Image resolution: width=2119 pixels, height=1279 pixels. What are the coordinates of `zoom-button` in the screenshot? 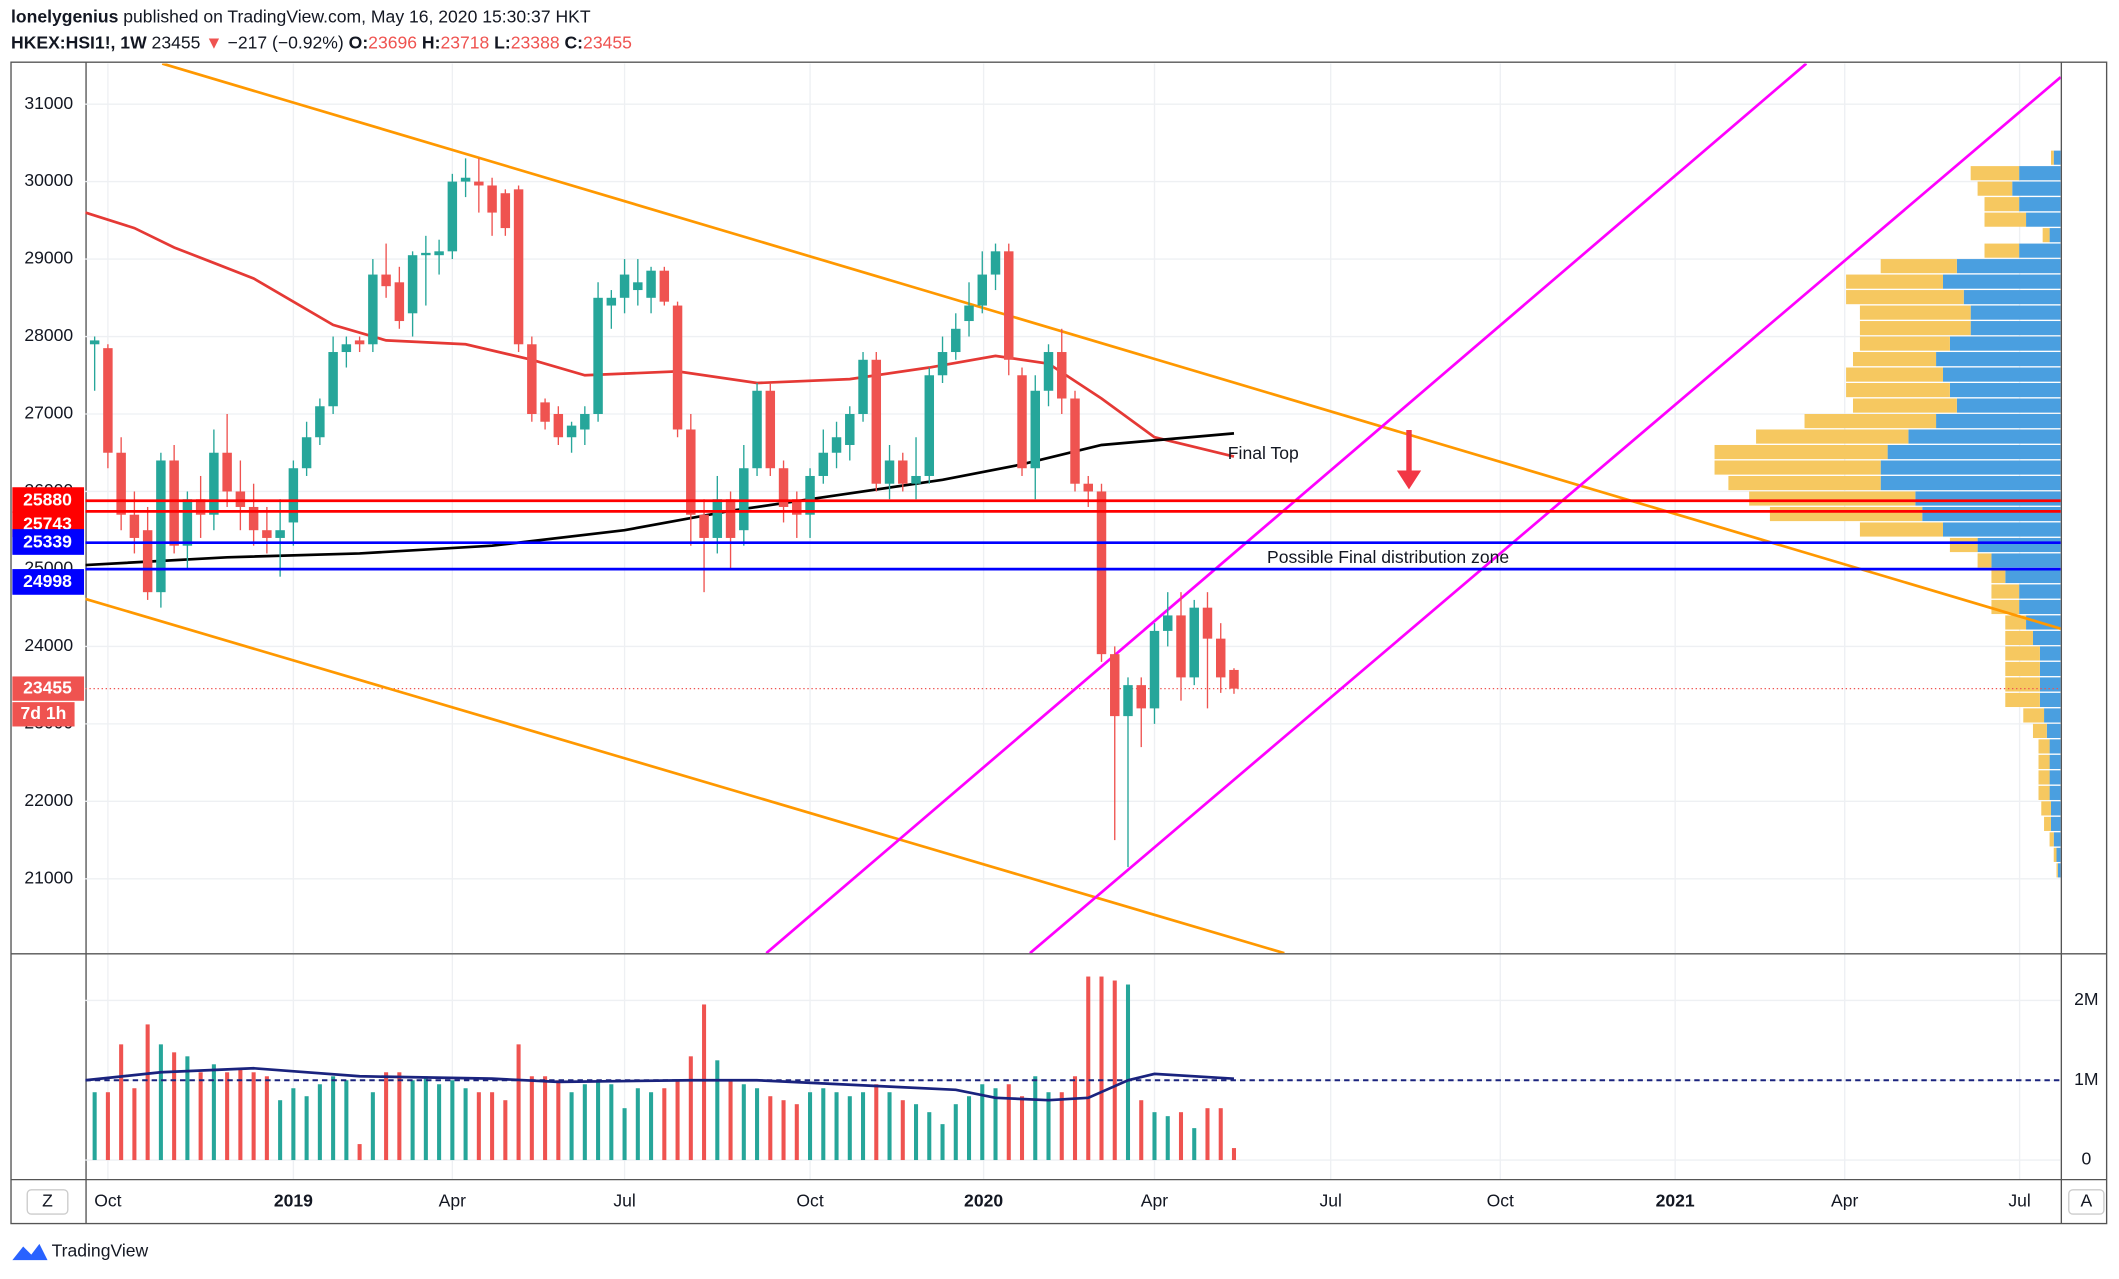 It's located at (47, 1202).